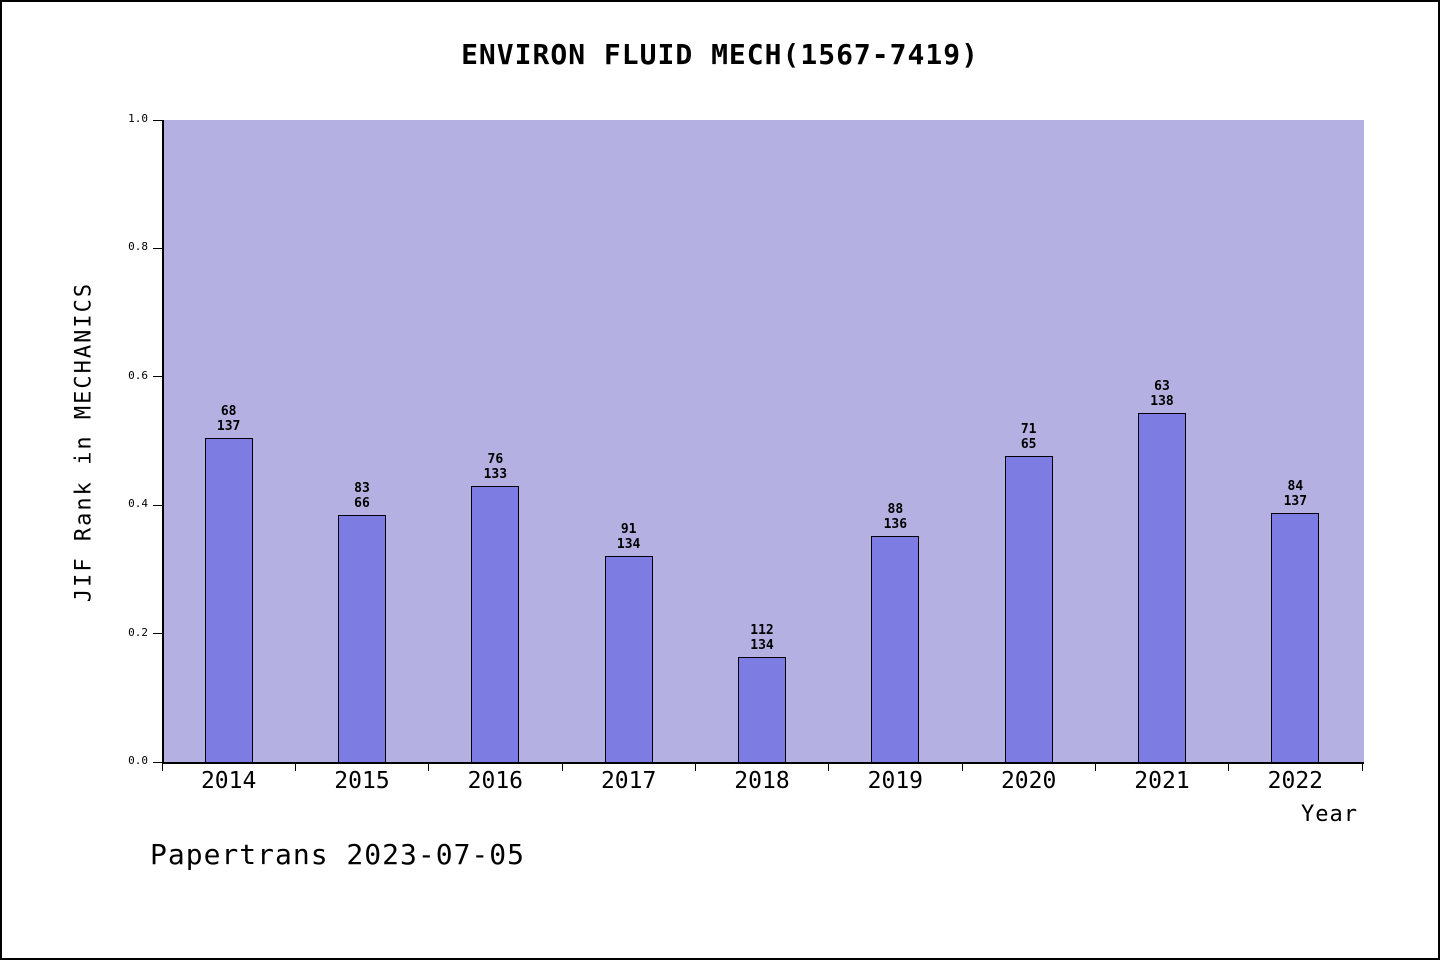  What do you see at coordinates (762, 709) in the screenshot?
I see `bar-2018` at bounding box center [762, 709].